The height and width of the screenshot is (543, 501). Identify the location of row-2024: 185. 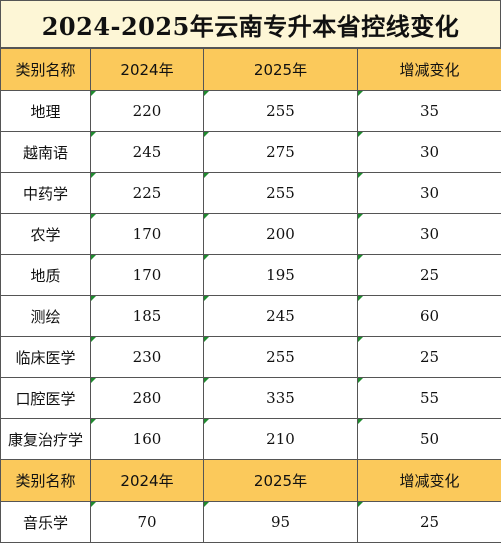
(147, 316).